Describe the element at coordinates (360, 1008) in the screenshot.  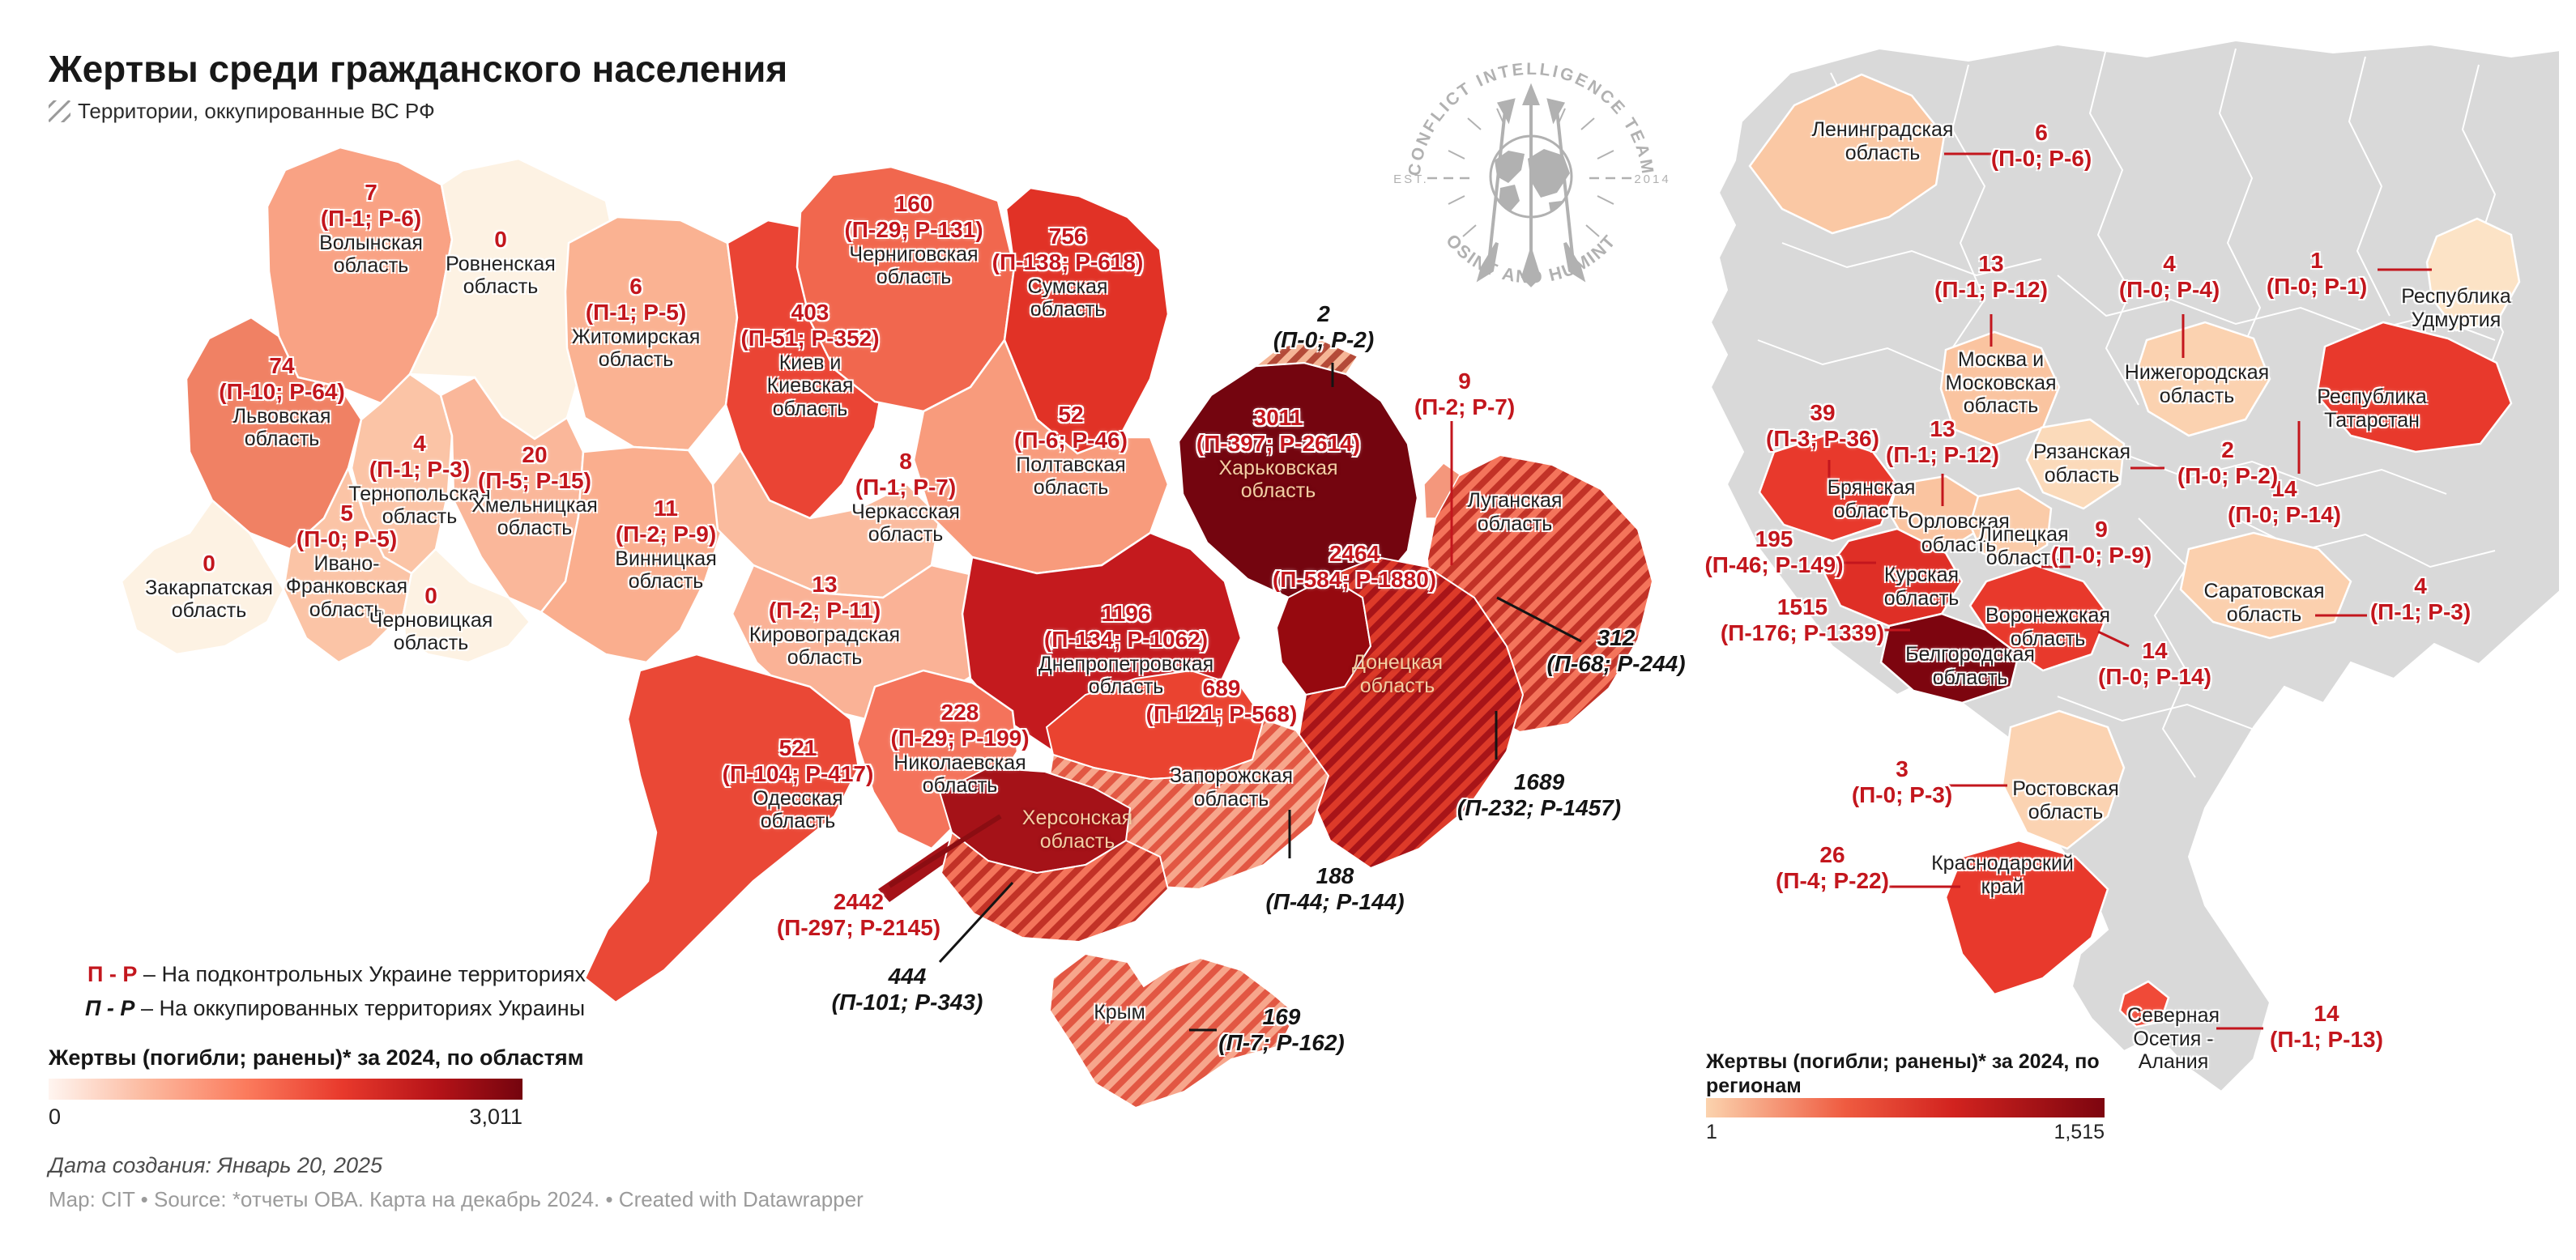
I see `legend-text-occupied: – На оккупированных территориях Украины` at that location.